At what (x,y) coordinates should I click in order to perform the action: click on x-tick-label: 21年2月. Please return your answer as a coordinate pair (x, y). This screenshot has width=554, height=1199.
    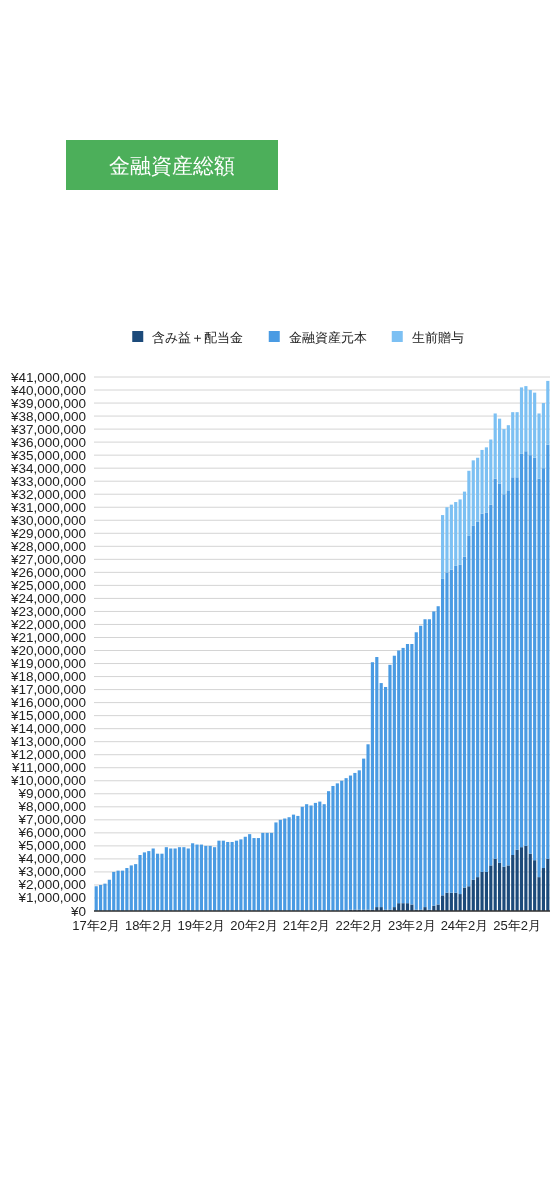
    Looking at the image, I should click on (306, 925).